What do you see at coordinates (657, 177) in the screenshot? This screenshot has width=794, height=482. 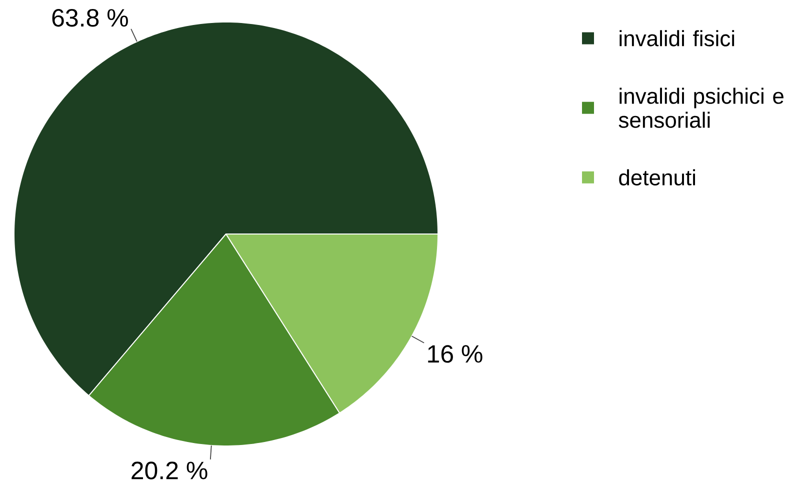 I see `legend-label: detenuti` at bounding box center [657, 177].